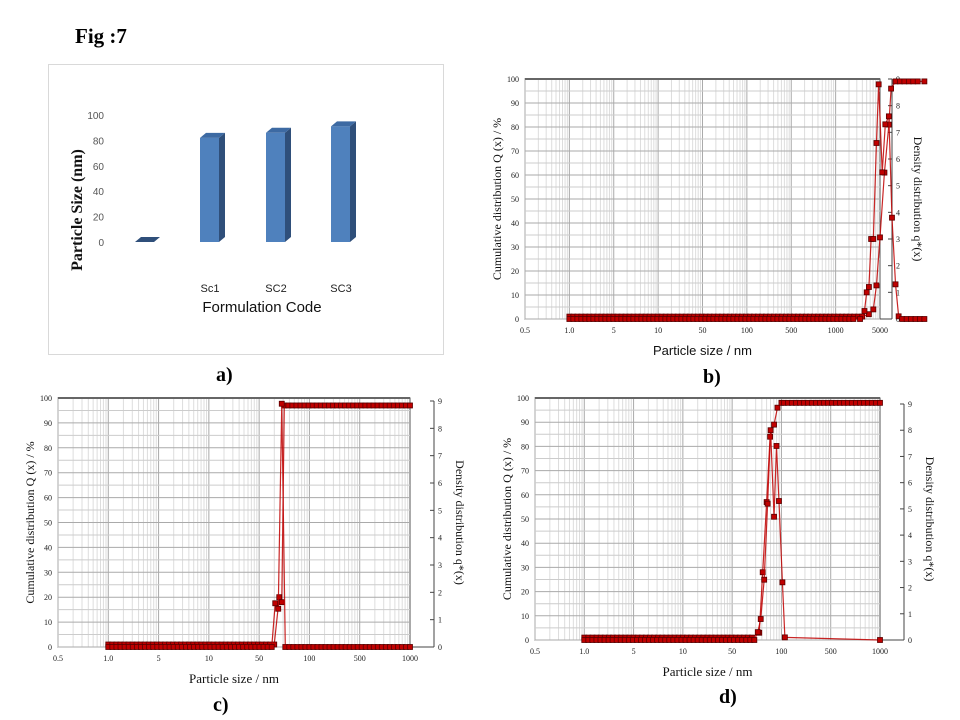 The height and width of the screenshot is (720, 960). What do you see at coordinates (525, 519) in the screenshot?
I see `y-tick-label-d: 50` at bounding box center [525, 519].